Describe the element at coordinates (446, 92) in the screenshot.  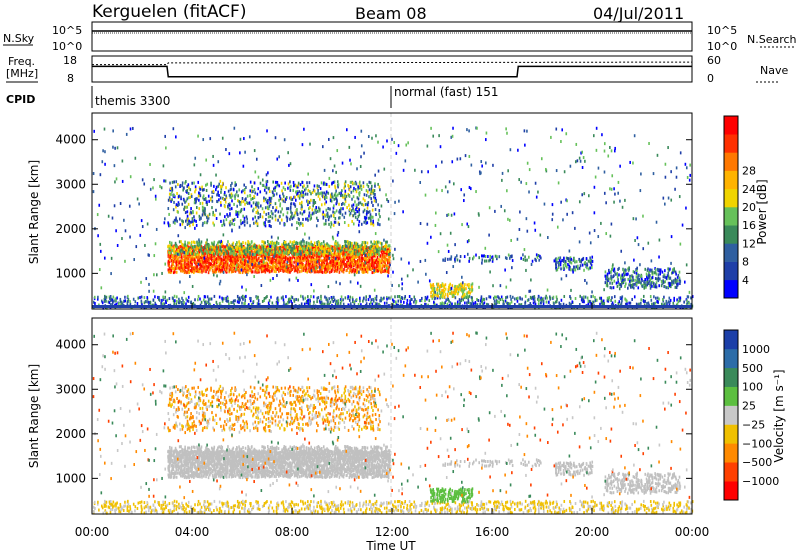
I see `cpid-segment-2: normal (fast) 151` at that location.